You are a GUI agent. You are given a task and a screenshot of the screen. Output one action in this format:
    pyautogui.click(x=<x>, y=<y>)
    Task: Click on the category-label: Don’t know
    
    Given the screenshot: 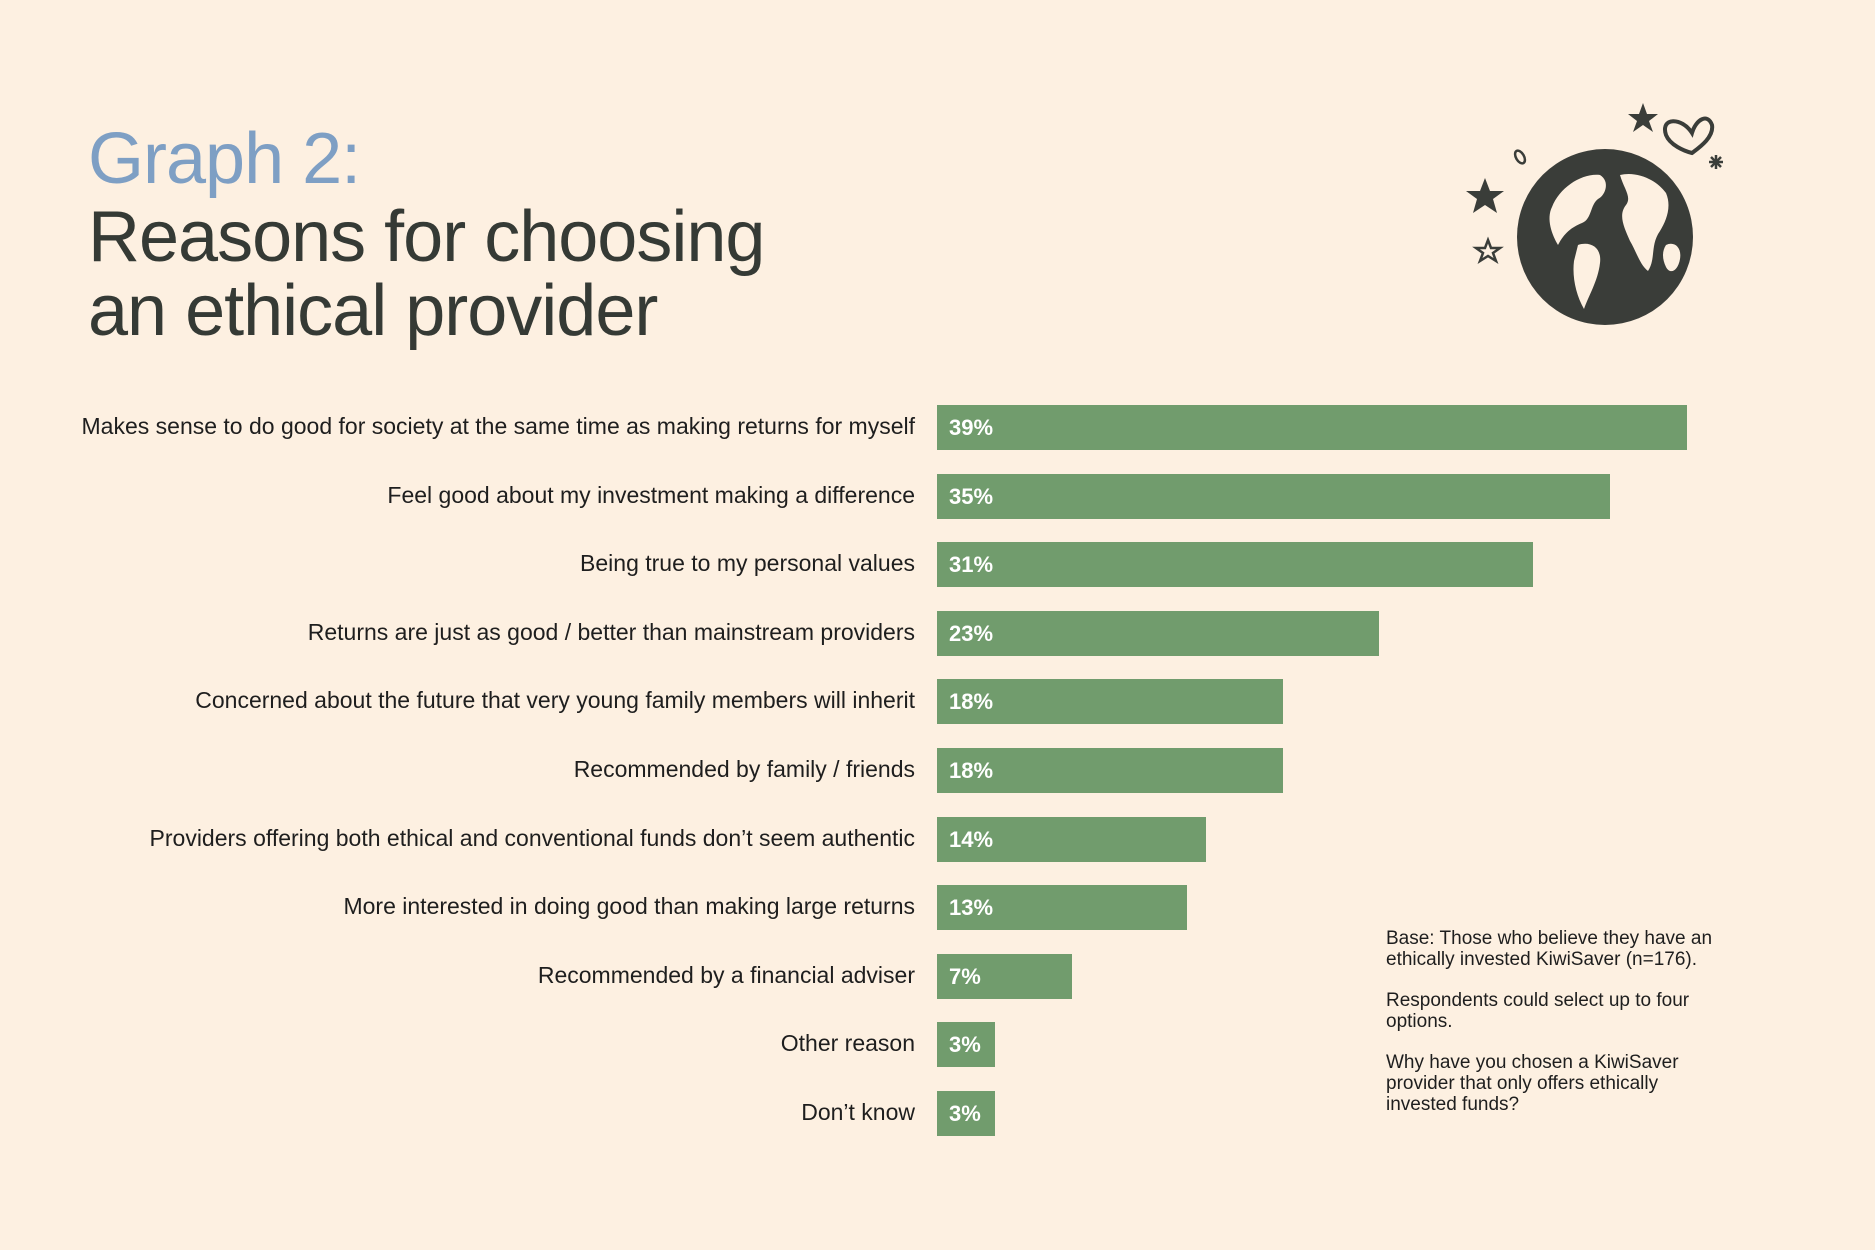 What is the action you would take?
    pyautogui.click(x=858, y=1112)
    